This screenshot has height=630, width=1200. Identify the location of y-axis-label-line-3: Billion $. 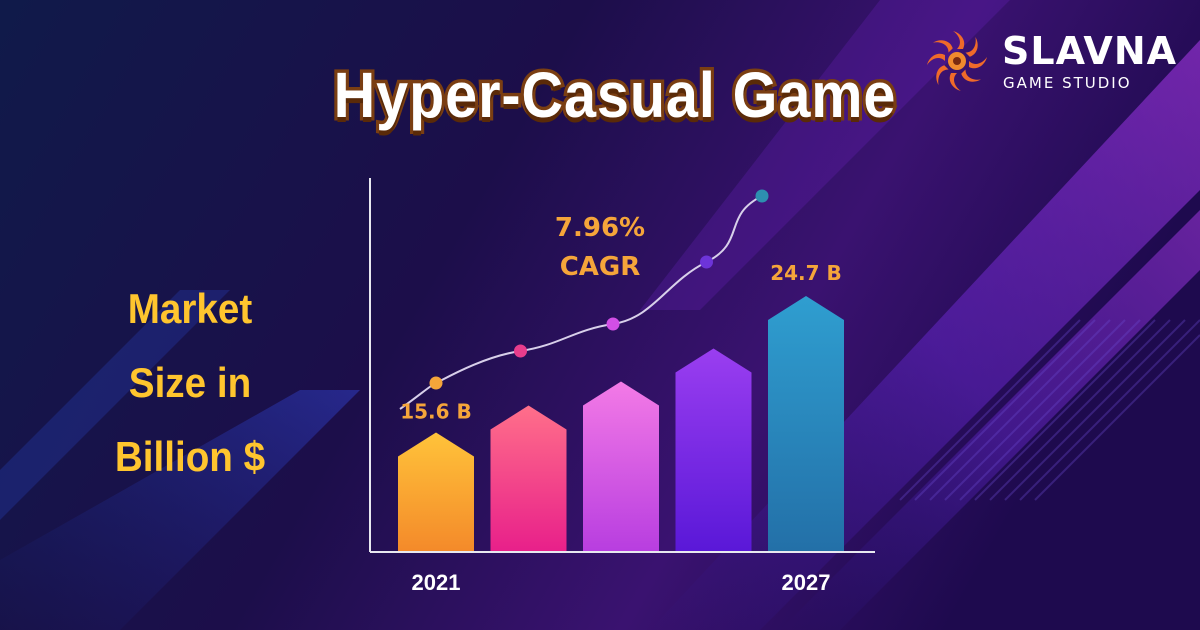
(190, 456).